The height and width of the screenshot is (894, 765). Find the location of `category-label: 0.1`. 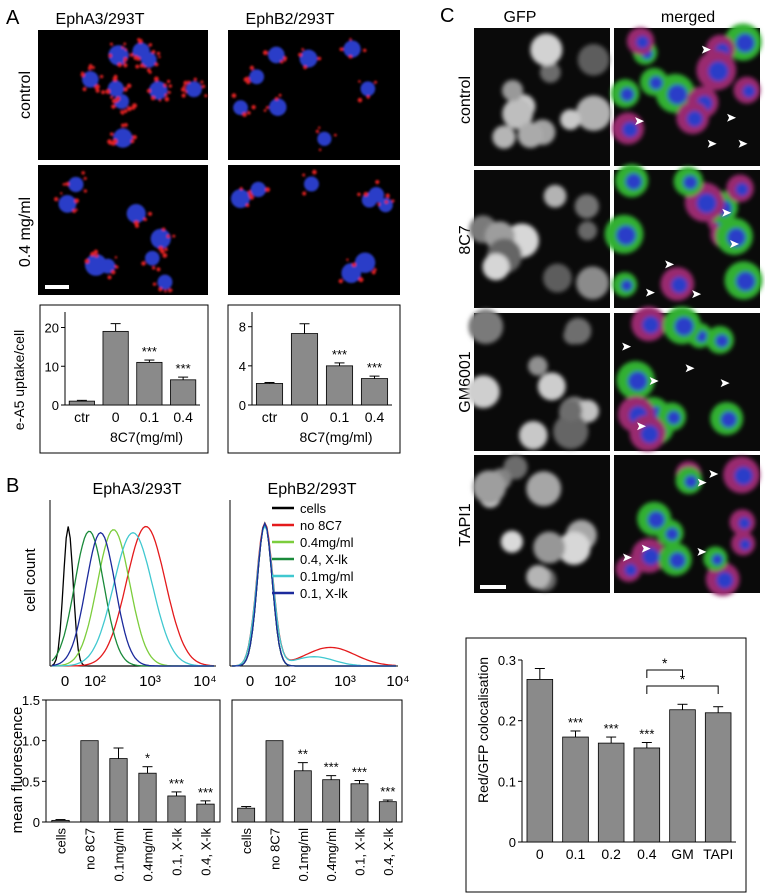

category-label: 0.1 is located at coordinates (150, 417).